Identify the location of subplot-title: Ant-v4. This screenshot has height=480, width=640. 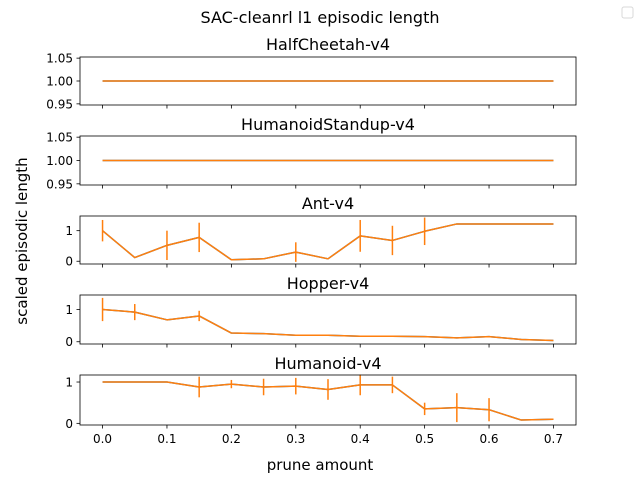
(328, 203).